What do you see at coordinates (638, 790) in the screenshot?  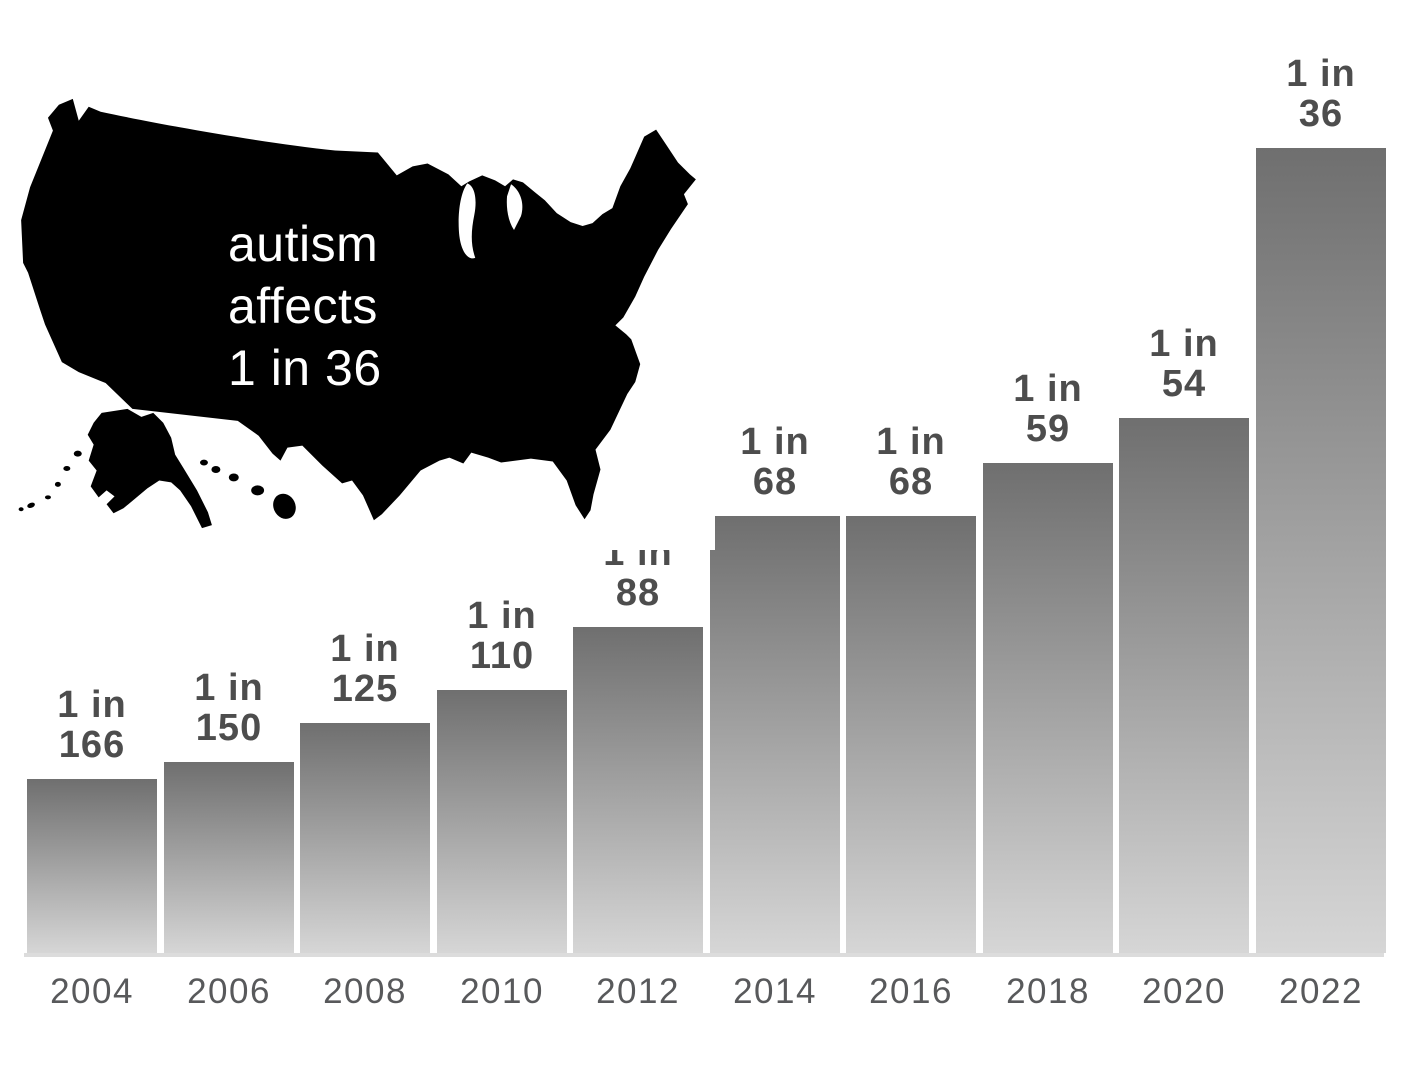 I see `bar-2012` at bounding box center [638, 790].